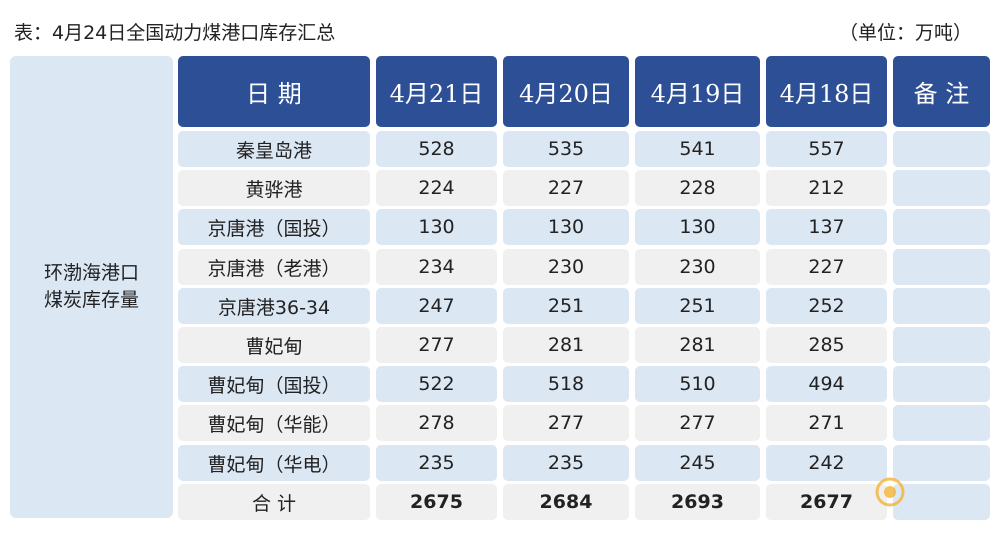 The height and width of the screenshot is (534, 1000). I want to click on port-name-cell: 曹妃甸（华电）, so click(274, 463).